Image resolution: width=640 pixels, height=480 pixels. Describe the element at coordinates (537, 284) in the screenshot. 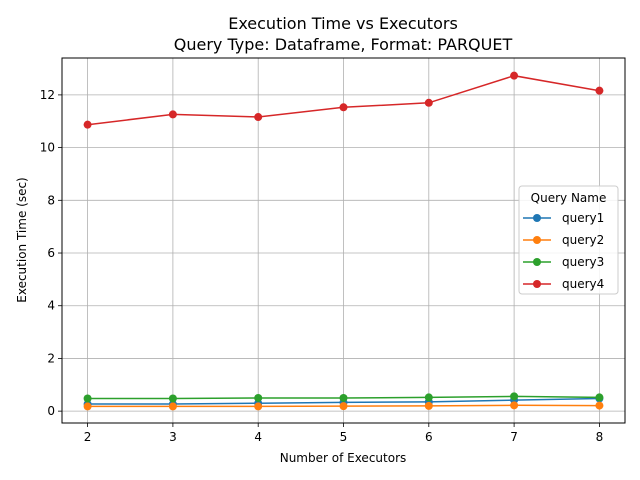

I see `legend-marker-query4` at that location.